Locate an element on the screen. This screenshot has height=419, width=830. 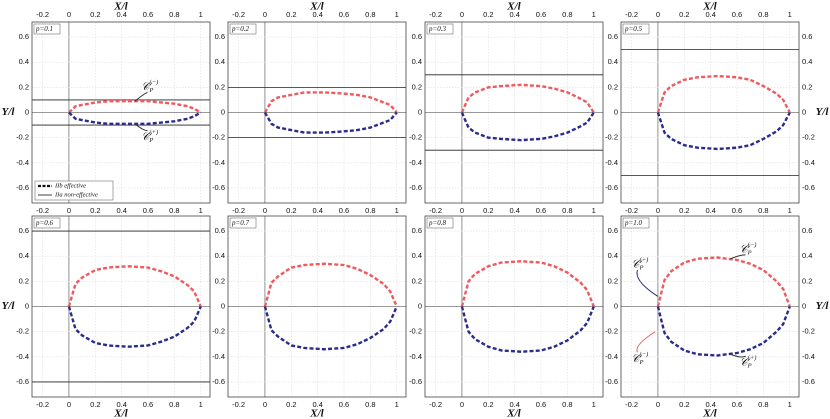
p-label: p=0.3 is located at coordinates (437, 29).